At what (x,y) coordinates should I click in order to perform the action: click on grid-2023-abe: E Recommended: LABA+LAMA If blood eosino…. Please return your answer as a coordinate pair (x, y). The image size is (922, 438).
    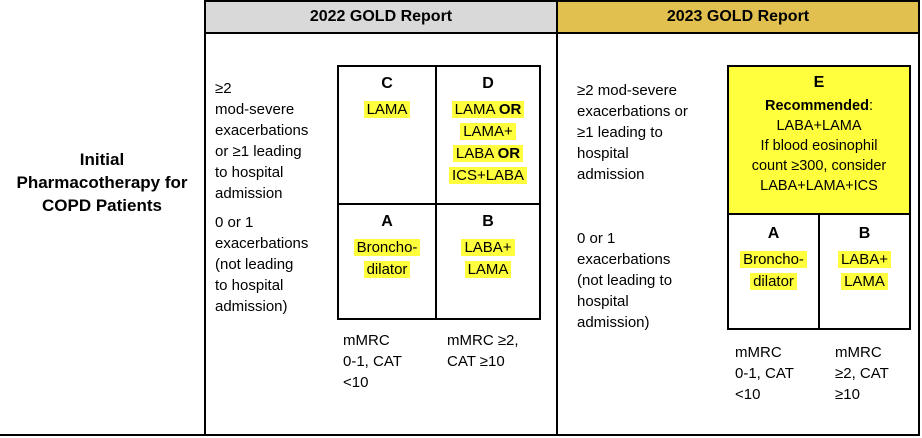
    Looking at the image, I should click on (819, 197).